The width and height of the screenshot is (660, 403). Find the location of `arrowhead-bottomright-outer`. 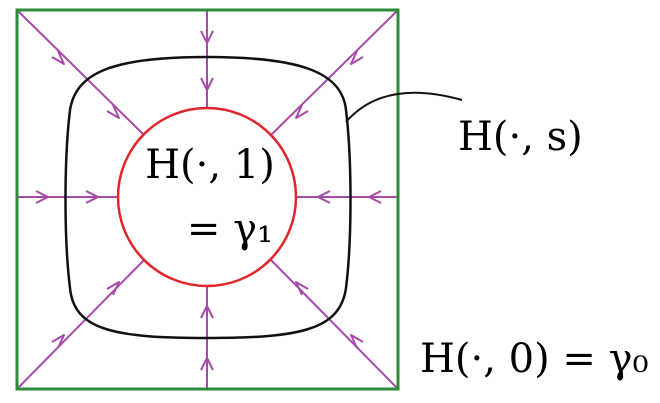

arrowhead-bottomright-outer is located at coordinates (357, 341).